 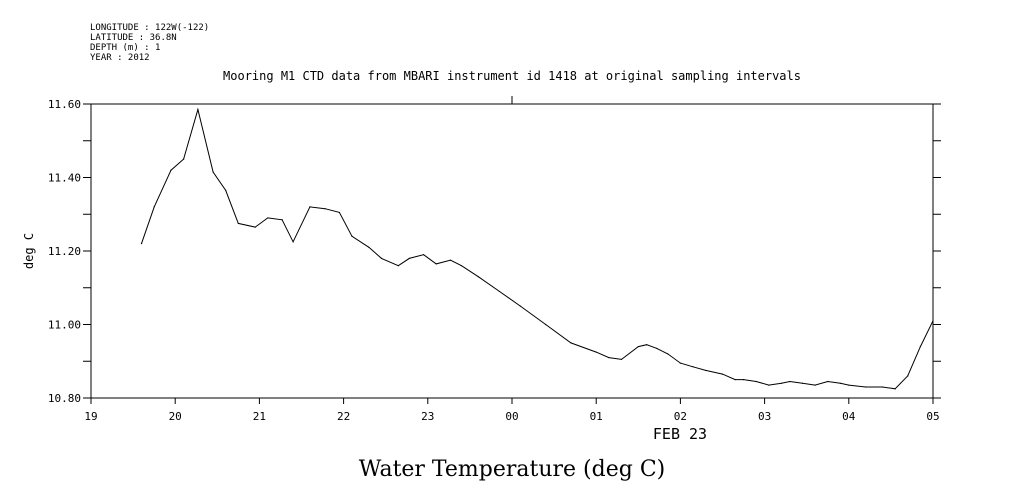 I want to click on x-tick-label: 00, so click(x=511, y=416).